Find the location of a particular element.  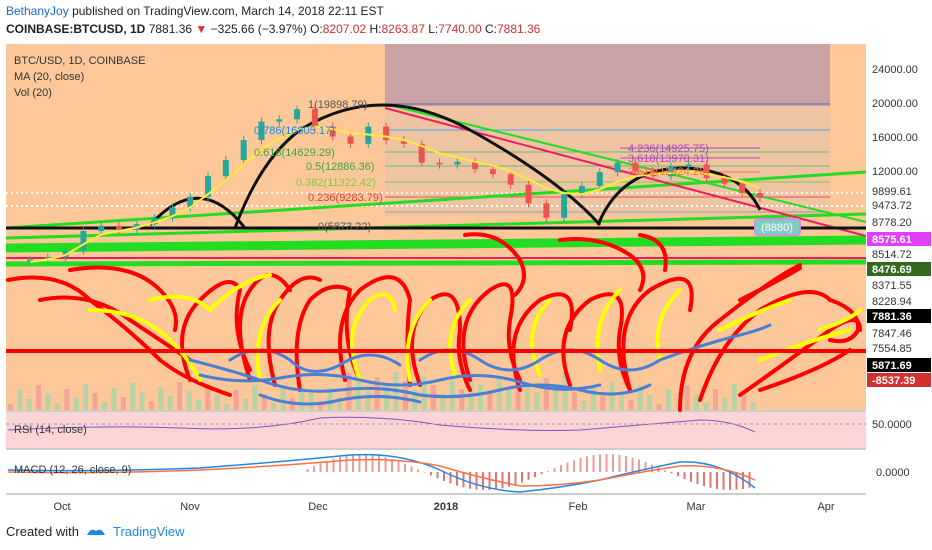

macd-axis-label: 0.0000 is located at coordinates (893, 473).